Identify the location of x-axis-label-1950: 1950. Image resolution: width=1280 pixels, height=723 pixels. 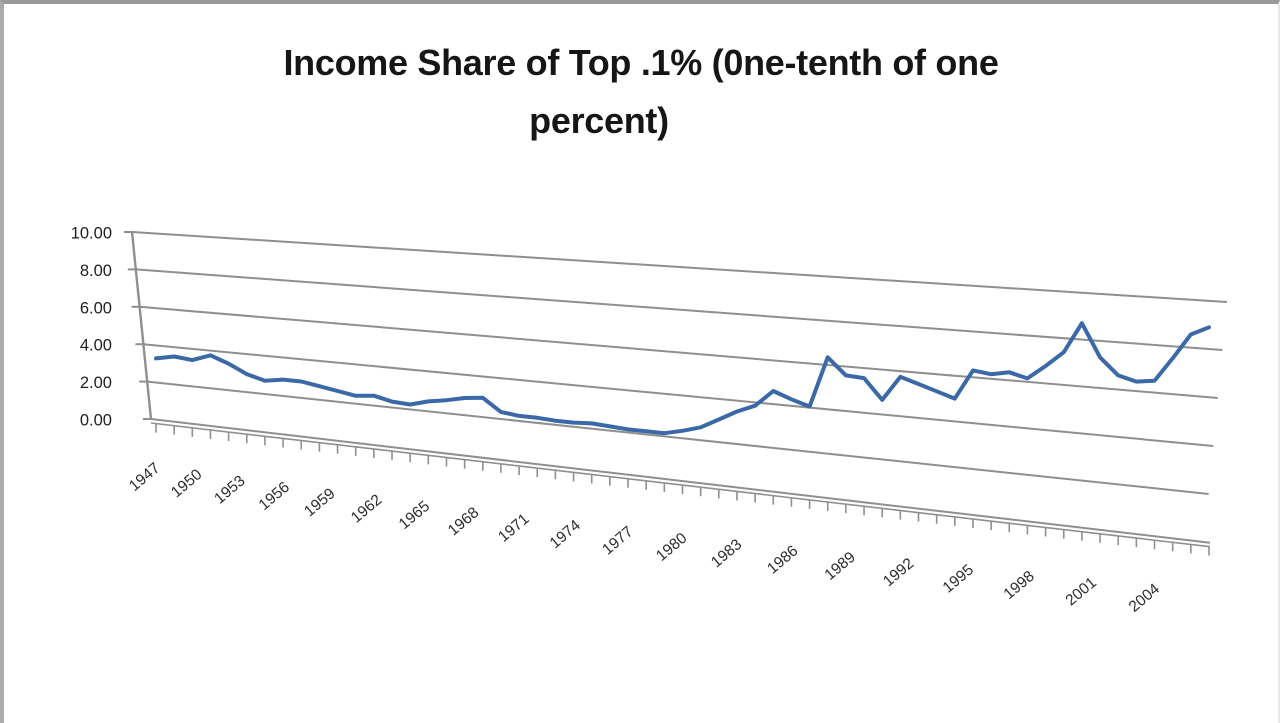
(187, 483).